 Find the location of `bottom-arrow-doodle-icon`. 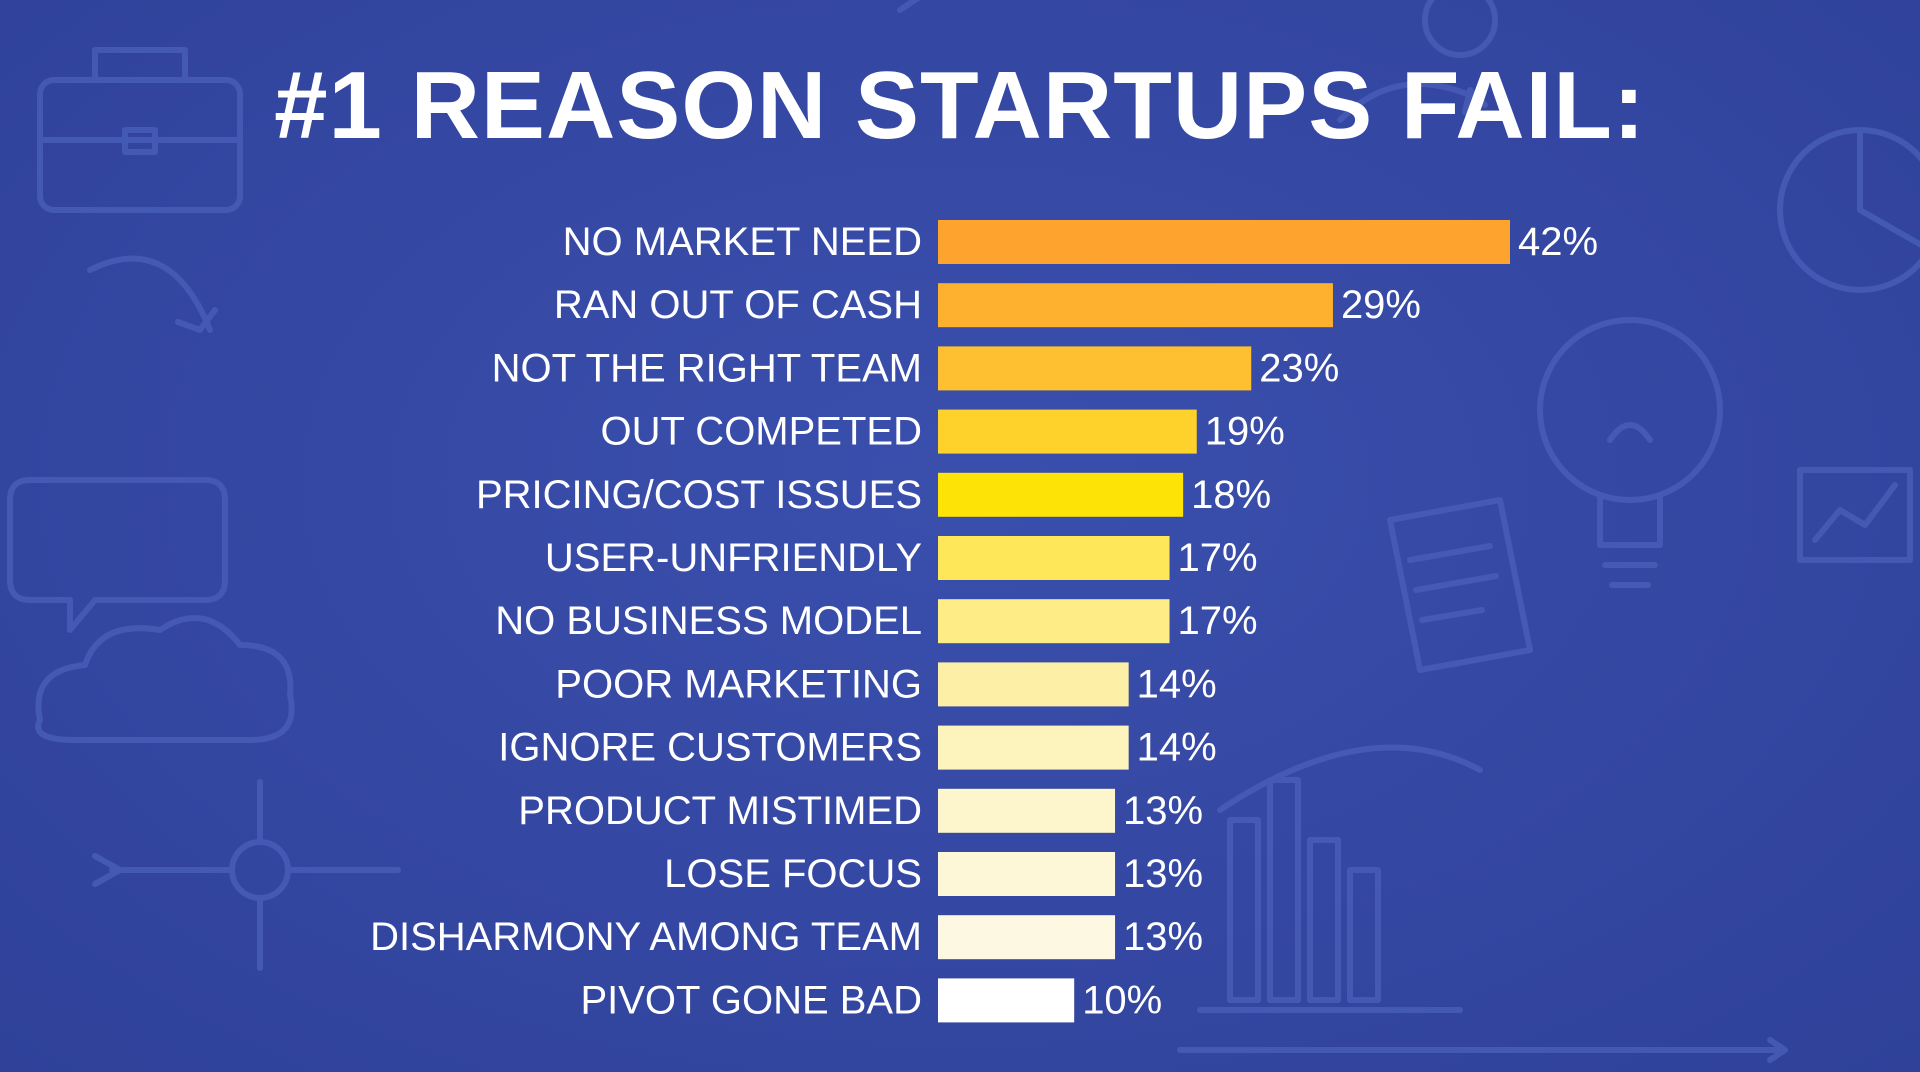

bottom-arrow-doodle-icon is located at coordinates (1482, 1050).